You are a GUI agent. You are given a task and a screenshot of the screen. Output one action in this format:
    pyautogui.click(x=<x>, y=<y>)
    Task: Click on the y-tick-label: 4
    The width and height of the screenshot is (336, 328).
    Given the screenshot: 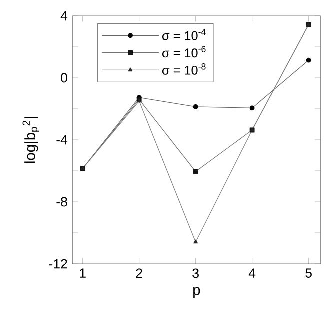 What is the action you would take?
    pyautogui.click(x=64, y=16)
    